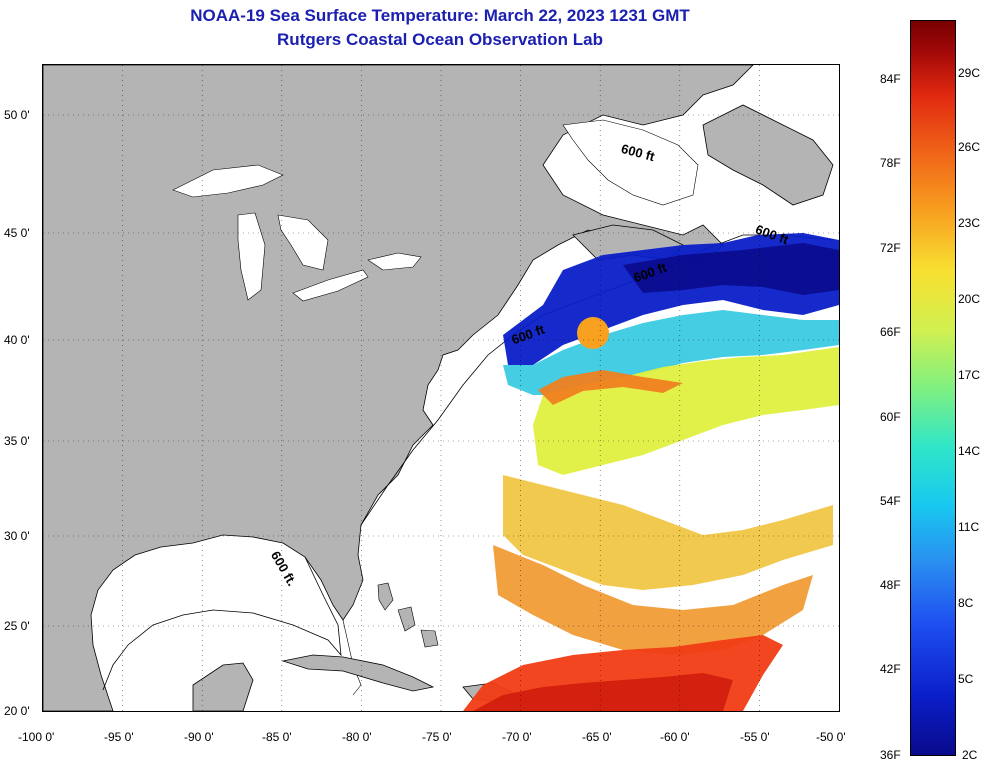 This screenshot has width=984, height=770. I want to click on lat-label-25: 25 0', so click(17, 626).